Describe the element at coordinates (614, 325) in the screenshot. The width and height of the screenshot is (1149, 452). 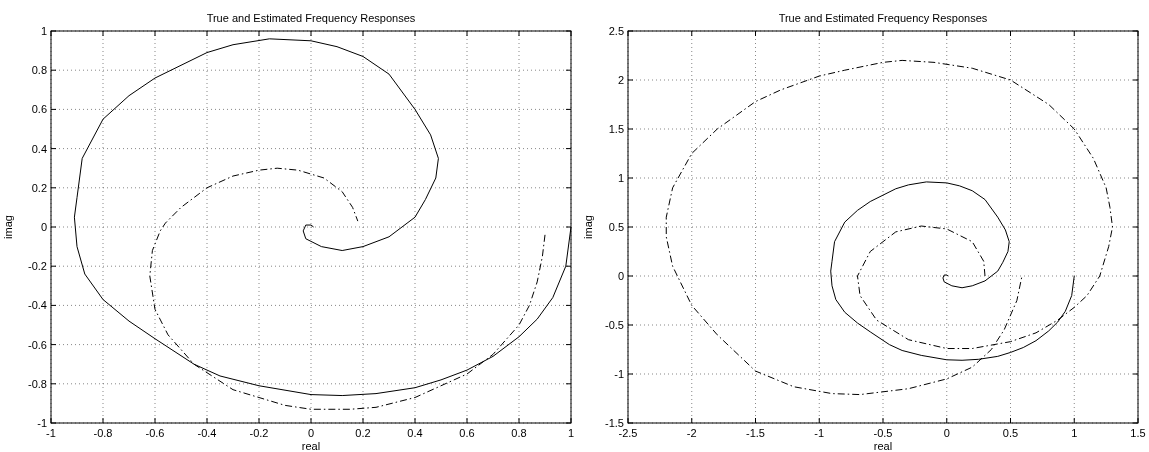
I see `y-tick-label: -0.5` at that location.